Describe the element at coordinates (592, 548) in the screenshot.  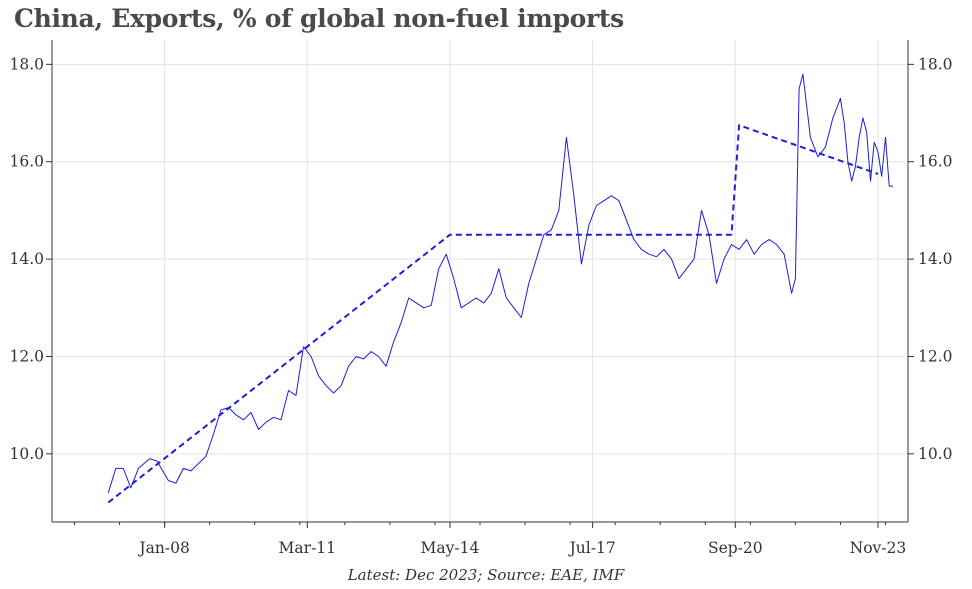
I see `x-tick-label: Jul-17` at that location.